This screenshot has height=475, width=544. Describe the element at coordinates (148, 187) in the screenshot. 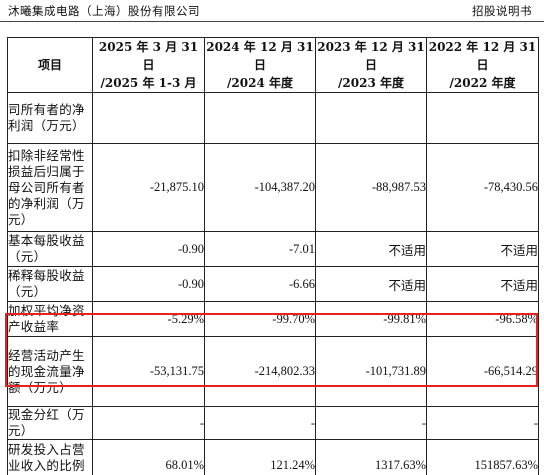

I see `cell-value: -21,875.10` at that location.